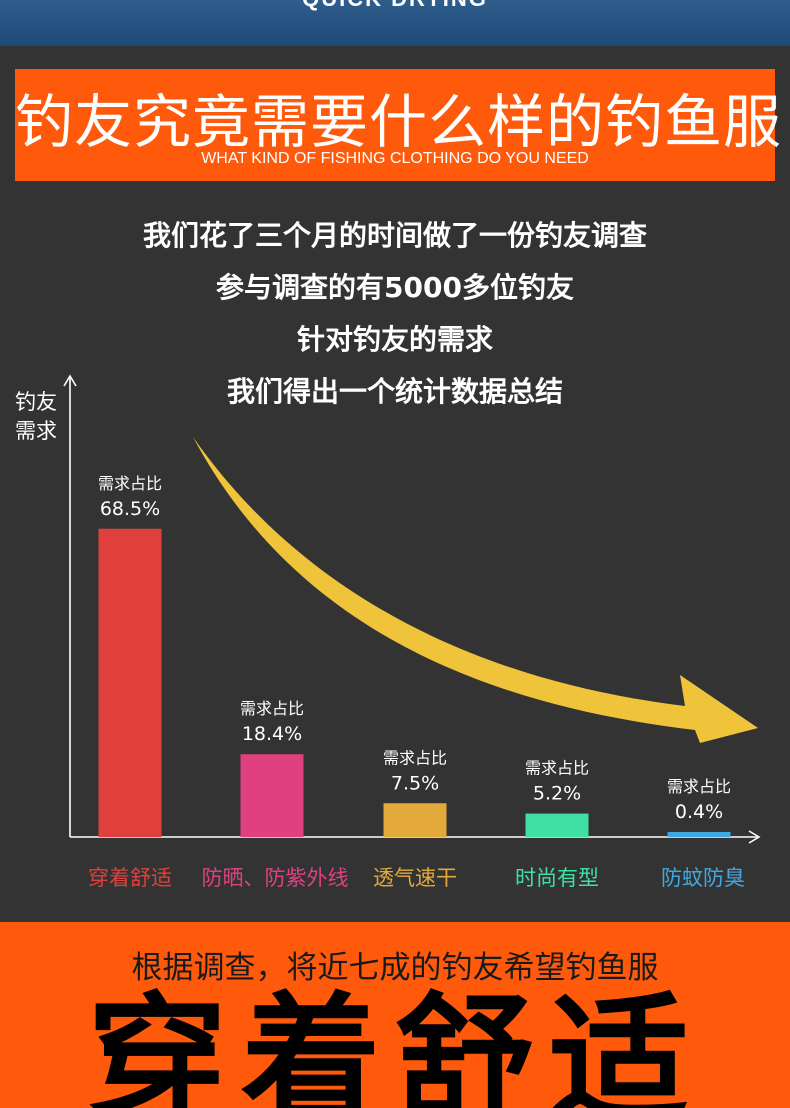 The height and width of the screenshot is (1108, 790). What do you see at coordinates (395, 23) in the screenshot?
I see `top-banner: QUICK DRYING` at bounding box center [395, 23].